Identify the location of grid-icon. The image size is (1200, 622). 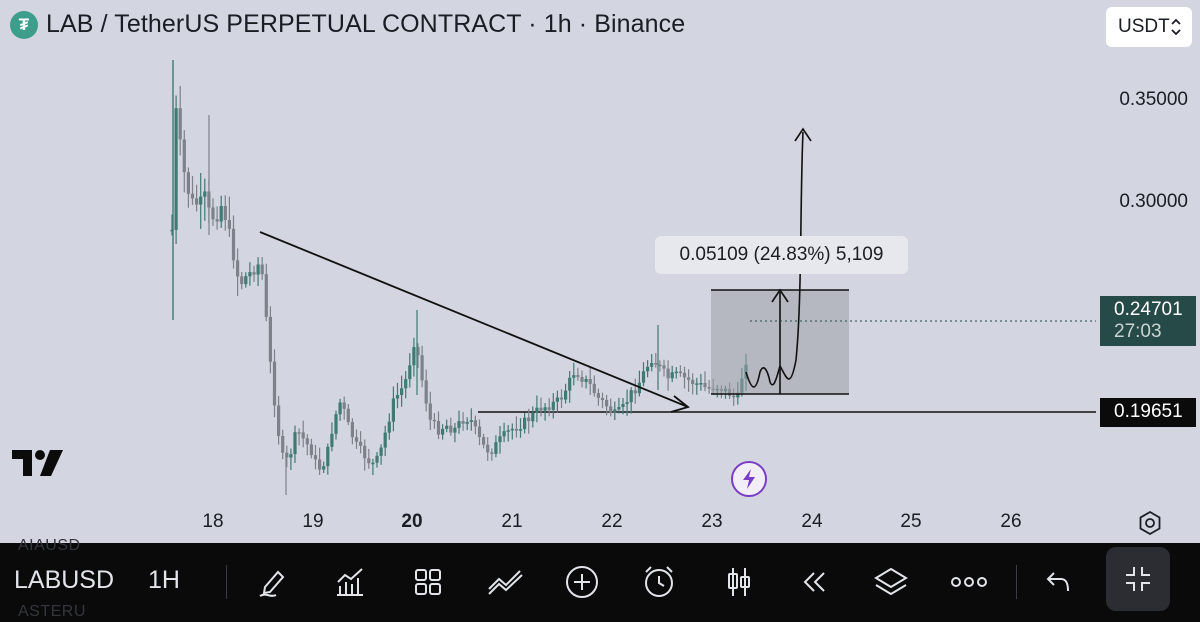
(428, 582).